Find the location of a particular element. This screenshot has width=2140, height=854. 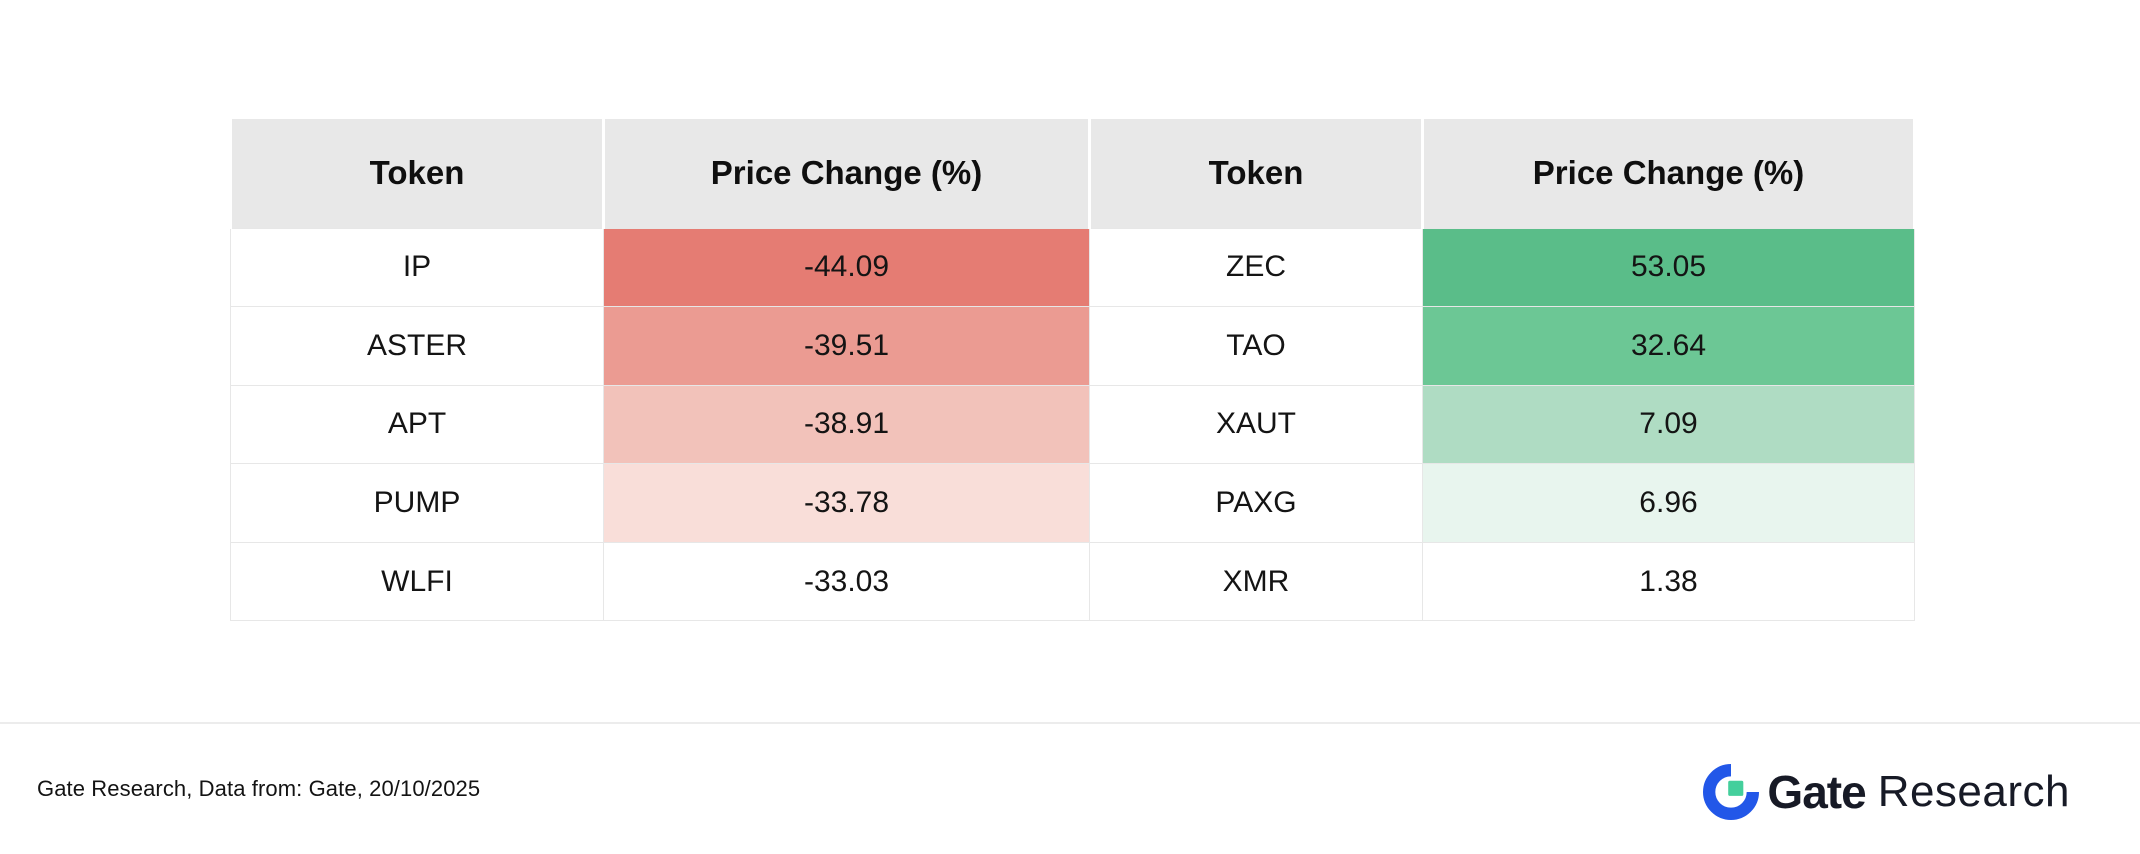

token-cell: XMR is located at coordinates (1256, 581).